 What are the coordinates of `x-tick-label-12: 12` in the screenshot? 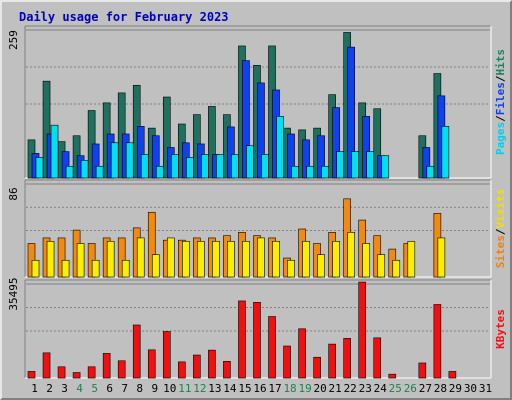 It's located at (199, 388).